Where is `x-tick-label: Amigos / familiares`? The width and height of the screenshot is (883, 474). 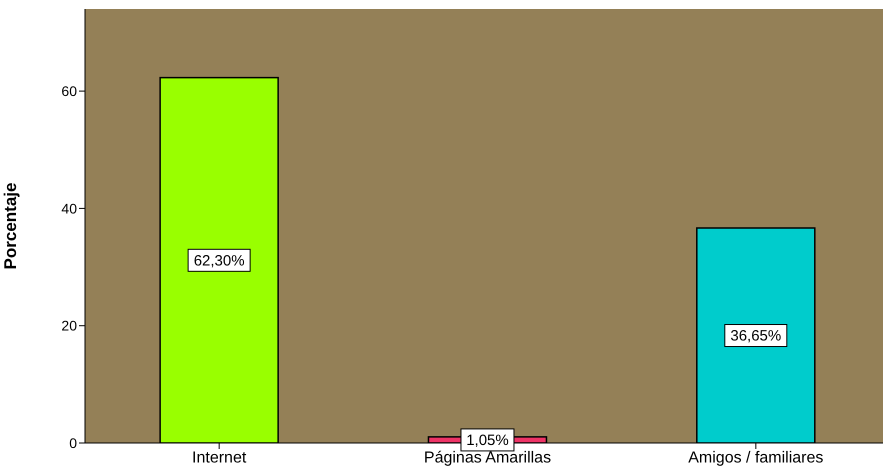 x-tick-label: Amigos / familiares is located at coordinates (756, 457).